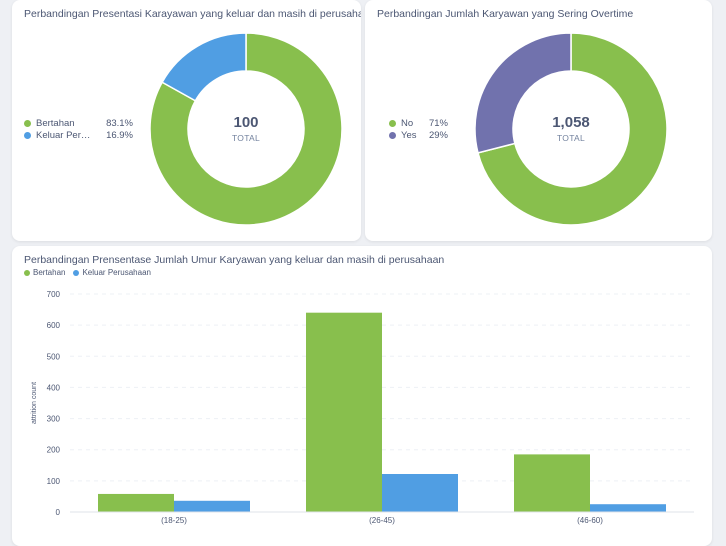 The height and width of the screenshot is (546, 726). I want to click on legend-label: No, so click(407, 123).